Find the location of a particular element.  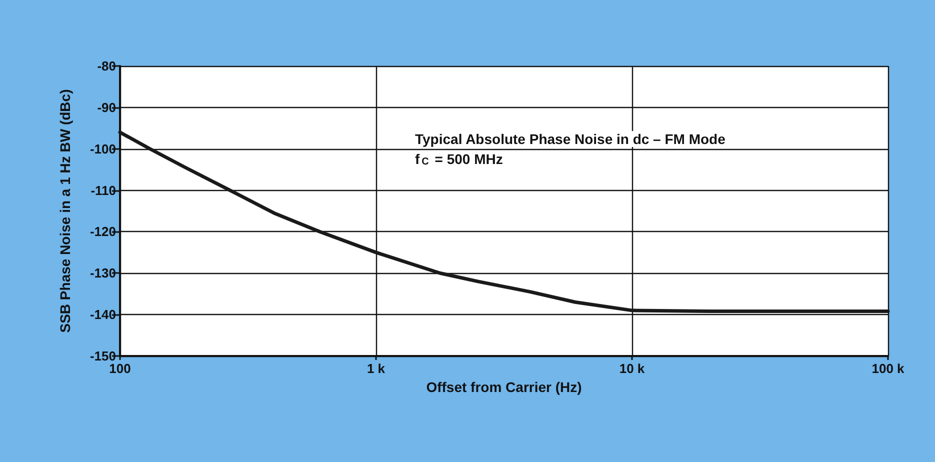

x-tick-label: 10 k is located at coordinates (632, 368).